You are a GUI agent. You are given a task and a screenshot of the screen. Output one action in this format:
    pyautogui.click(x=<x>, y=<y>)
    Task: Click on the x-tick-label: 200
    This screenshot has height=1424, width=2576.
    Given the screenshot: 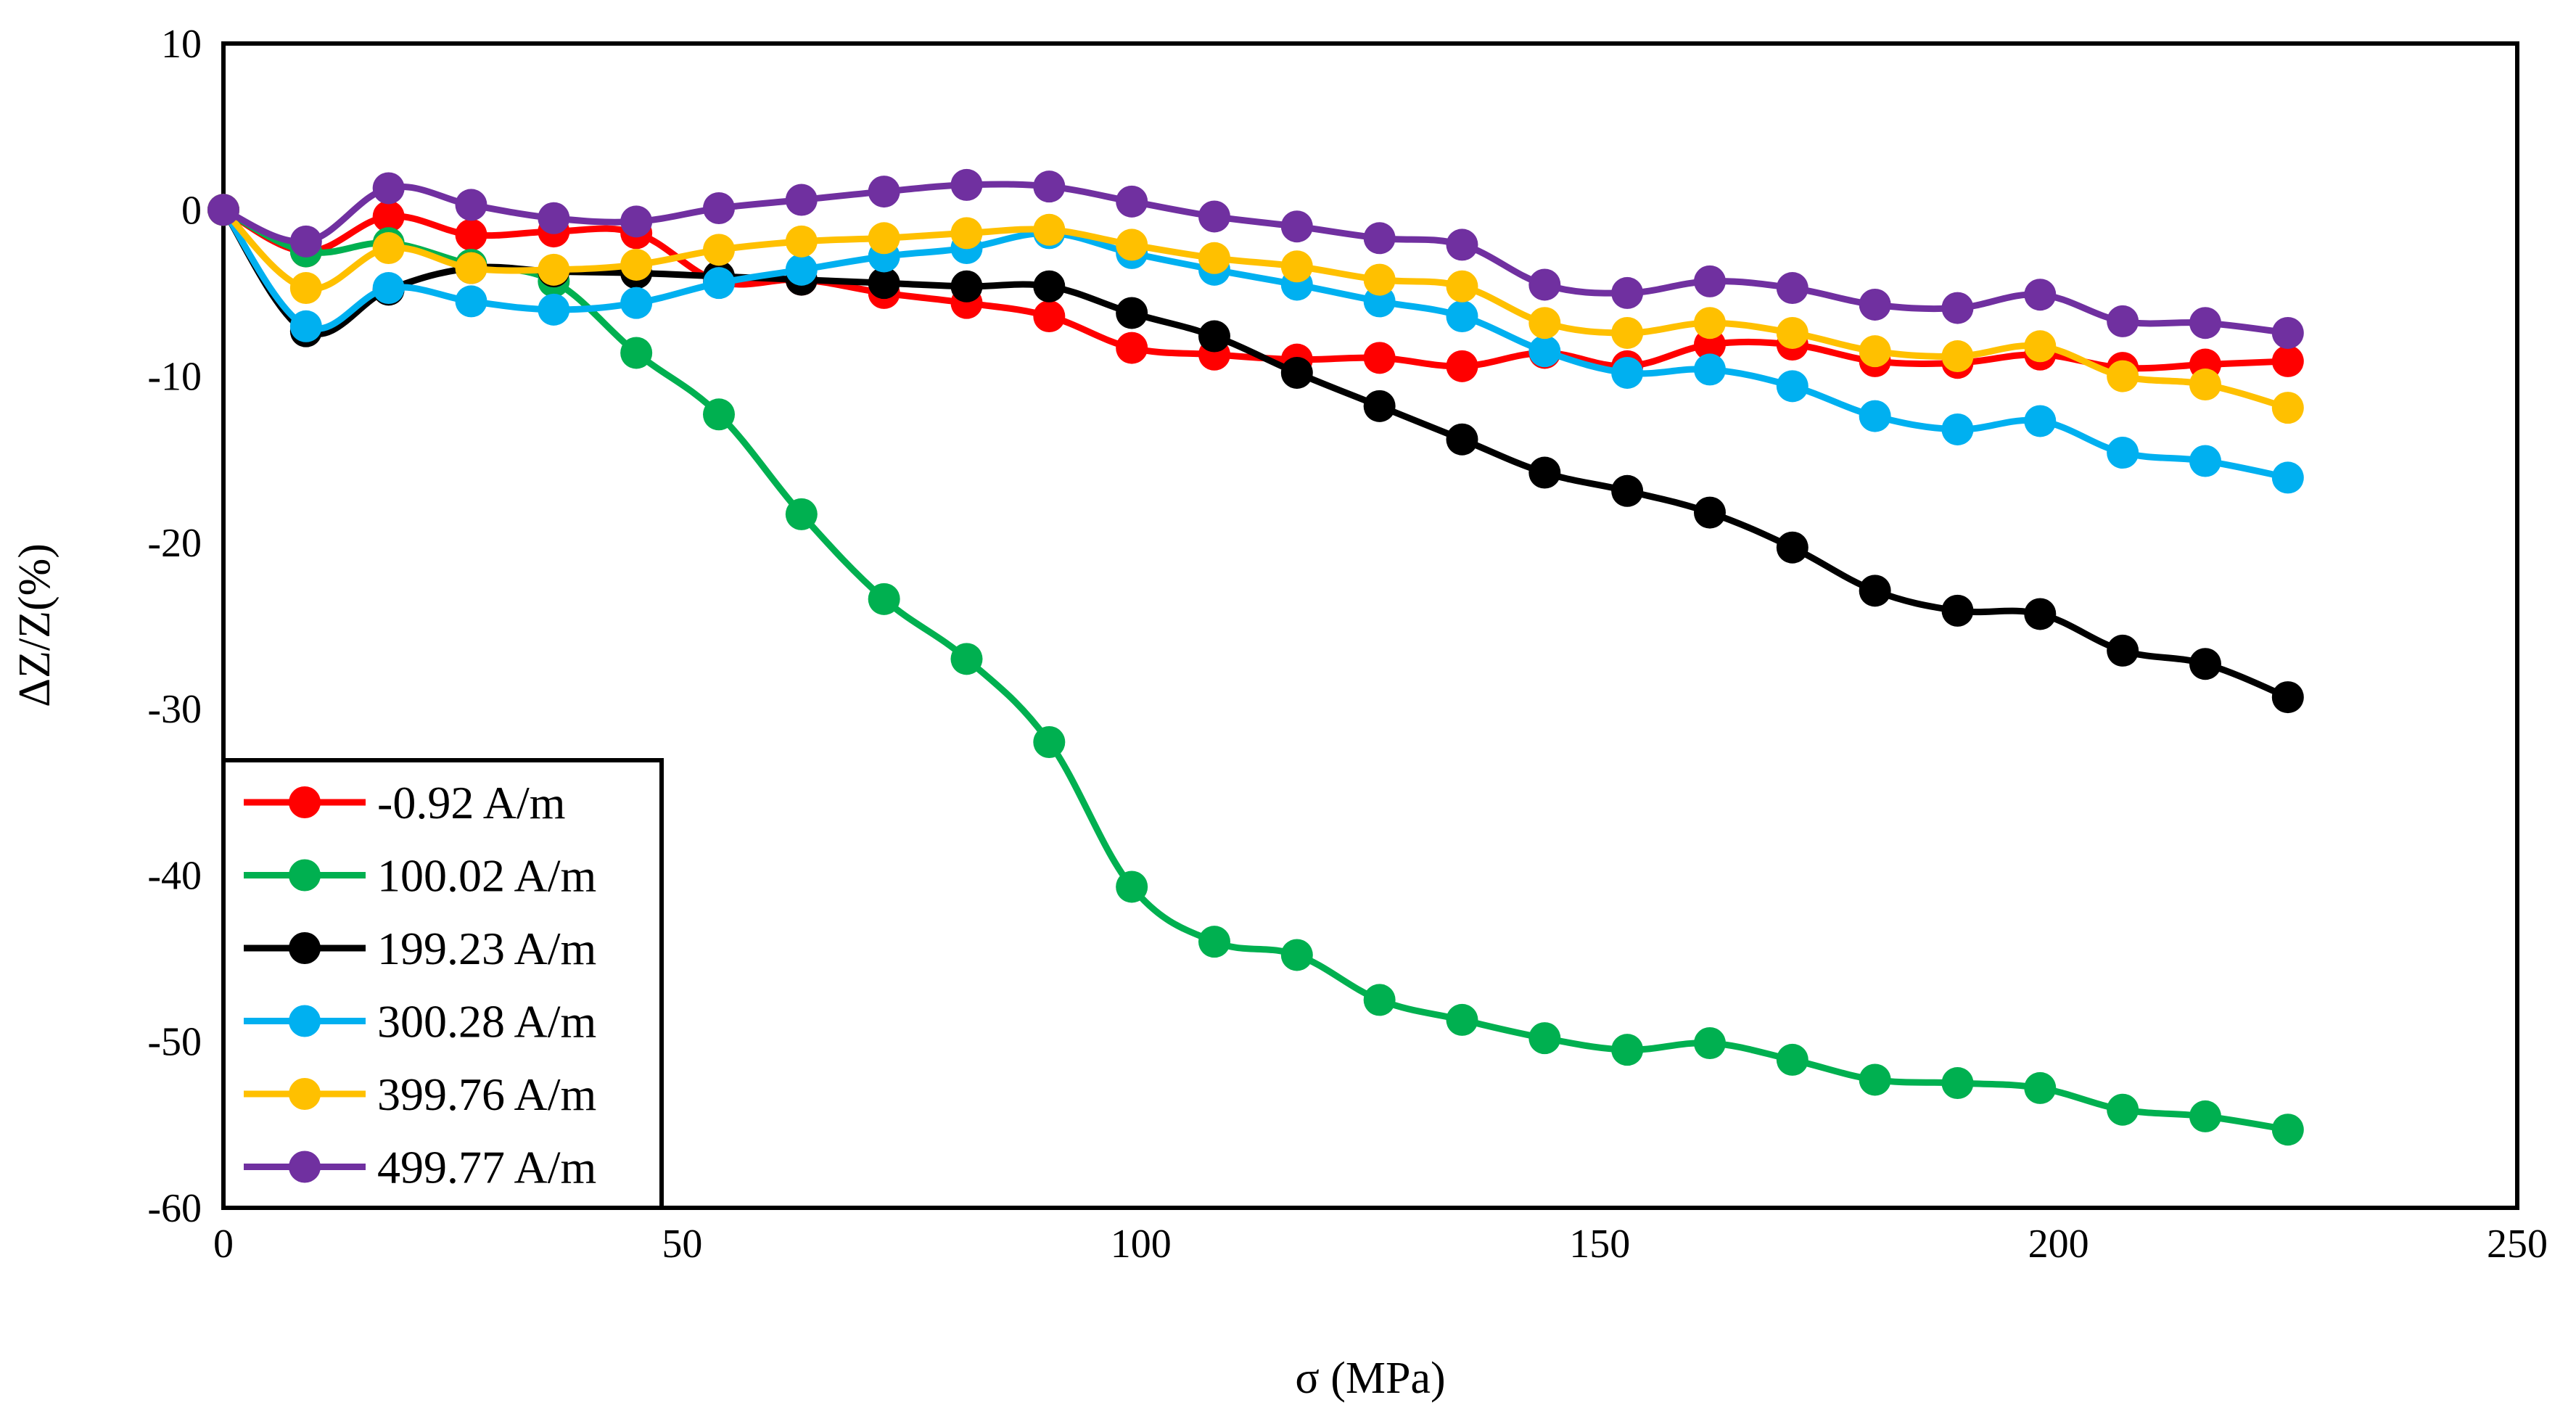 What is the action you would take?
    pyautogui.click(x=2058, y=1244)
    